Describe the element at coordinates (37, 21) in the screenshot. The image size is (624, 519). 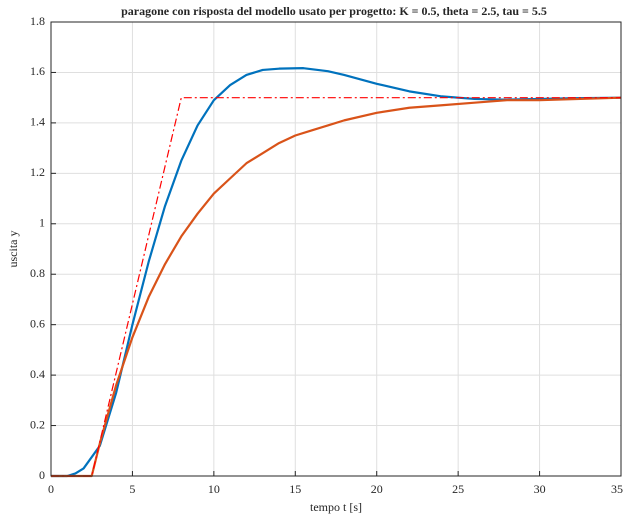
I see `y-tick-label: 1.8` at that location.